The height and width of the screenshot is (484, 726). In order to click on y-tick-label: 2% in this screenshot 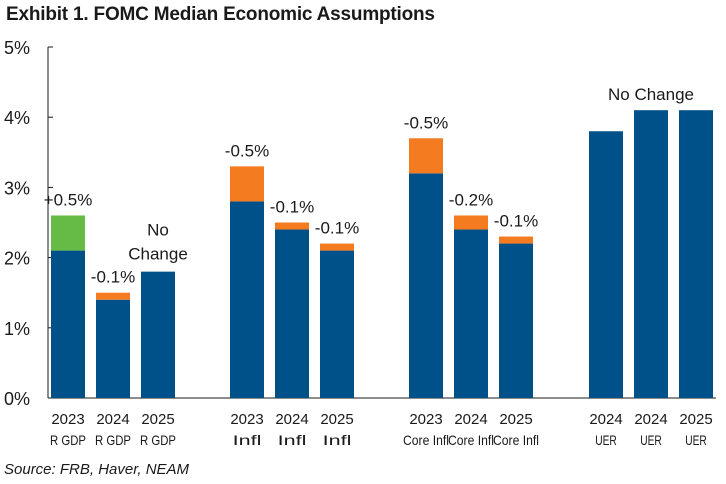, I will do `click(17, 259)`.